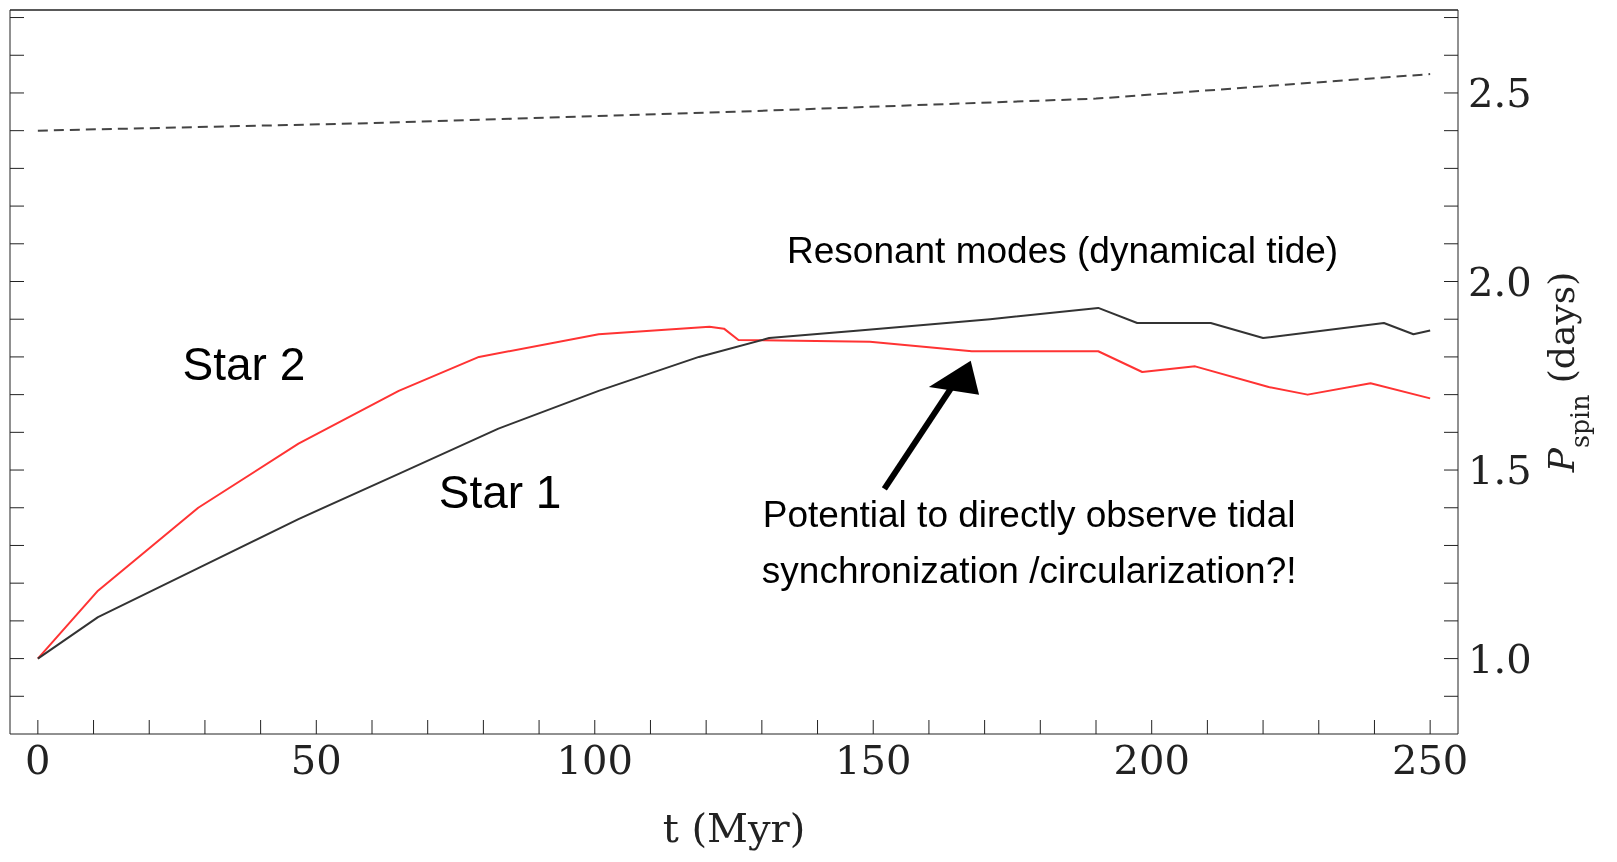 This screenshot has width=1617, height=862. What do you see at coordinates (244, 363) in the screenshot?
I see `series-label: Star 2` at bounding box center [244, 363].